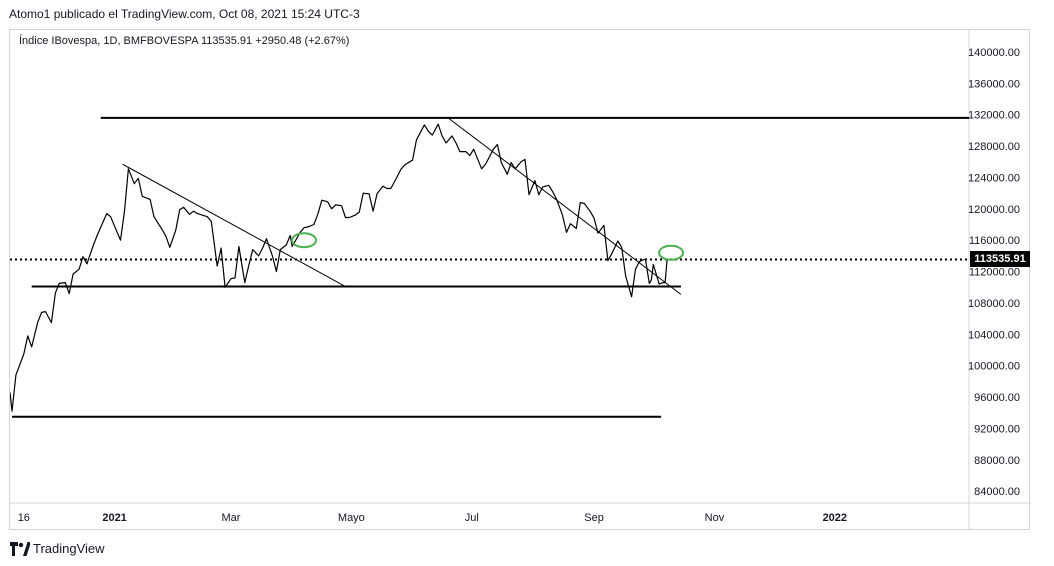 This screenshot has height=566, width=1054. Describe the element at coordinates (994, 241) in the screenshot. I see `y-tick-label: 116000.00` at that location.